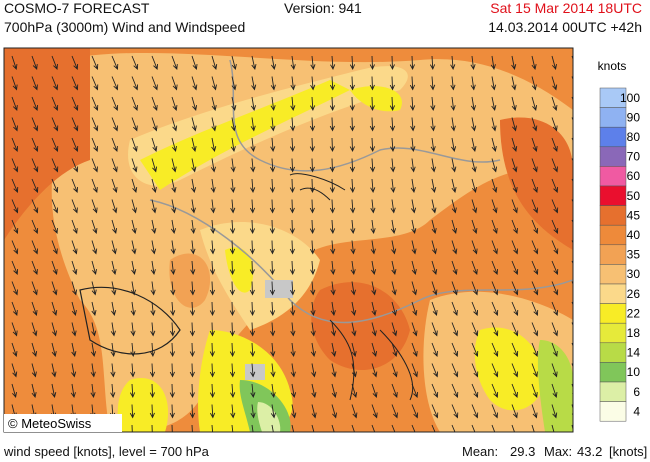  I want to click on legend-title: knots, so click(612, 66).